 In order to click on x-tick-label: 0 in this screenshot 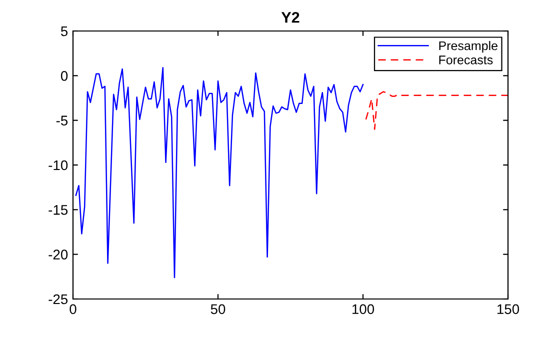, I will do `click(73, 309)`.